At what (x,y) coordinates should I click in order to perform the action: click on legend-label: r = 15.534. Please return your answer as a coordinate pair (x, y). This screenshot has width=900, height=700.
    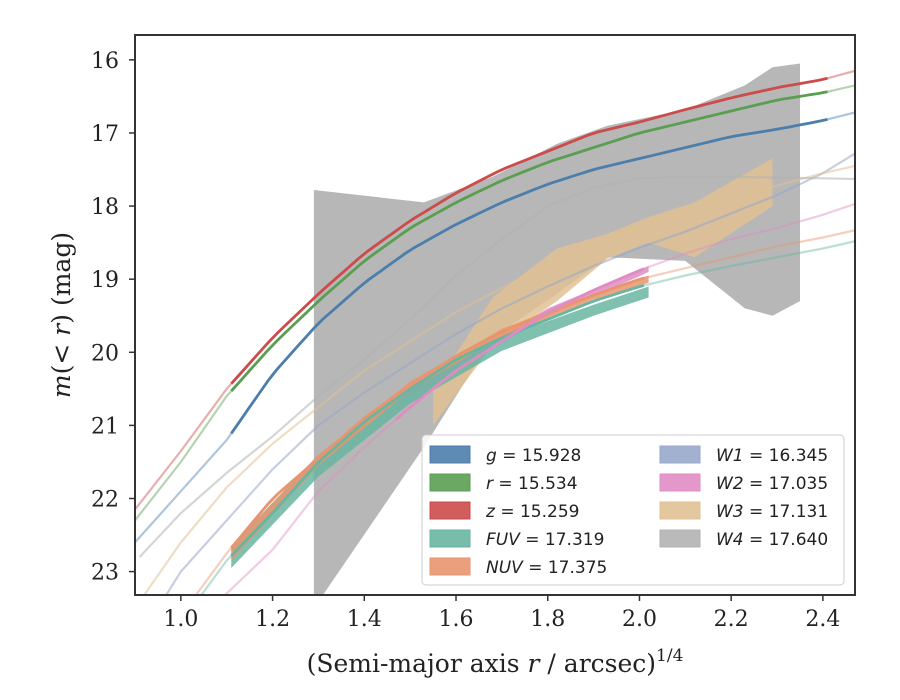
    Looking at the image, I should click on (532, 484).